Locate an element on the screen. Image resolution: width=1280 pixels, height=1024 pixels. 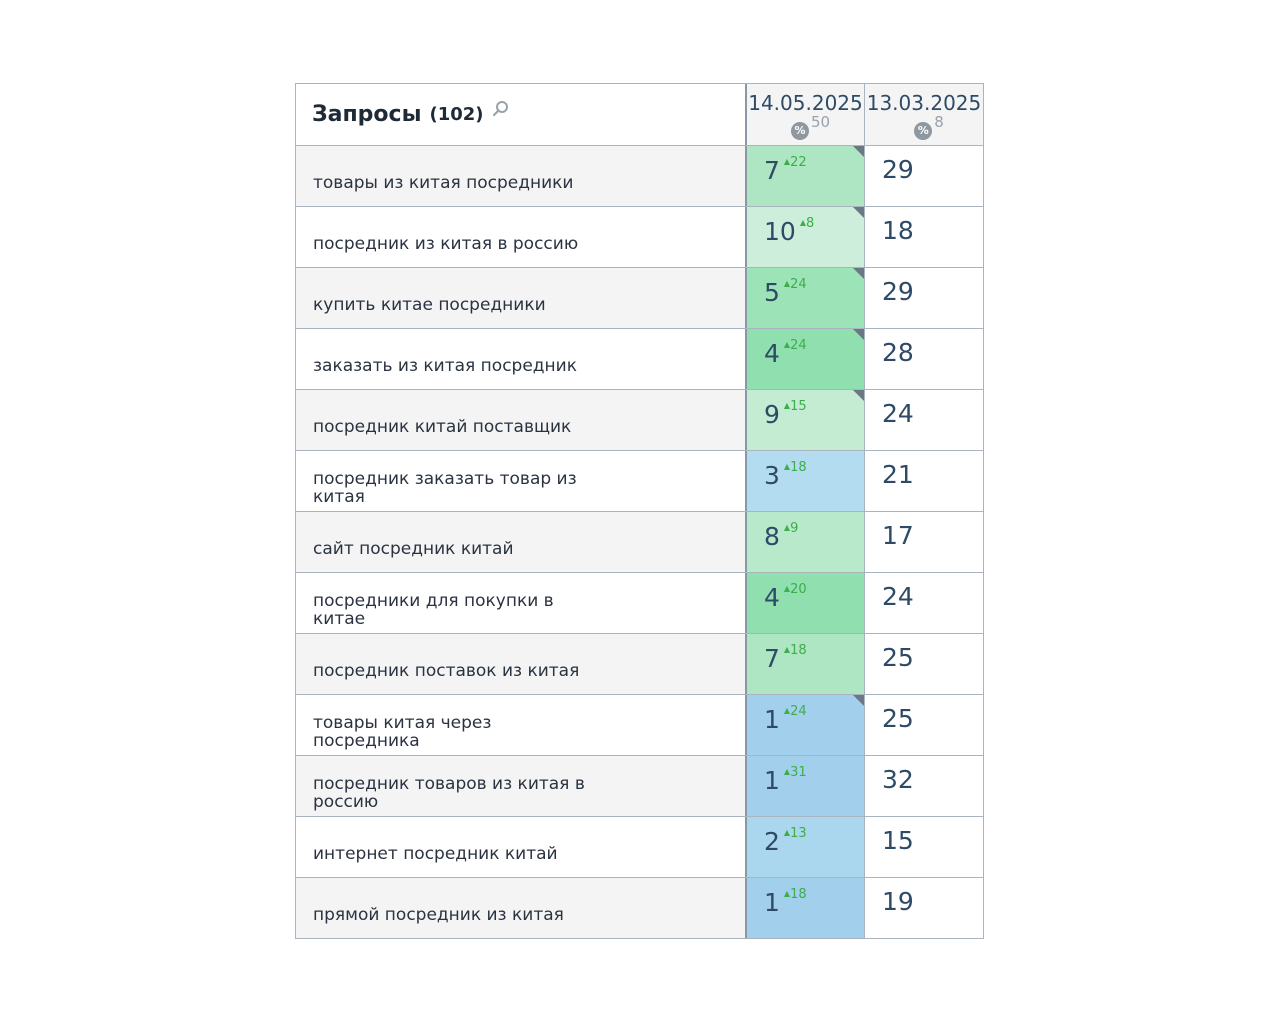
position-cell: 1 ▲24 is located at coordinates (806, 725).